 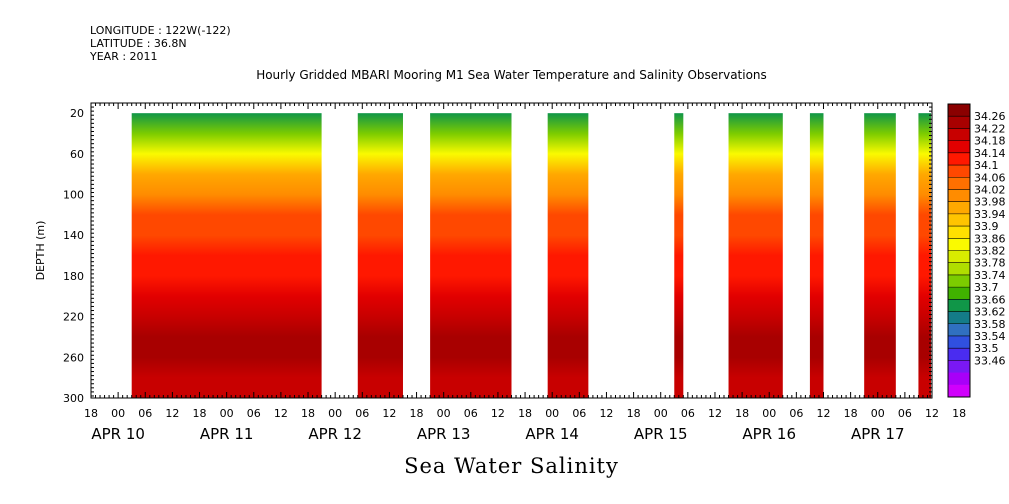 I want to click on colorbar-label: 33.94, so click(x=990, y=214).